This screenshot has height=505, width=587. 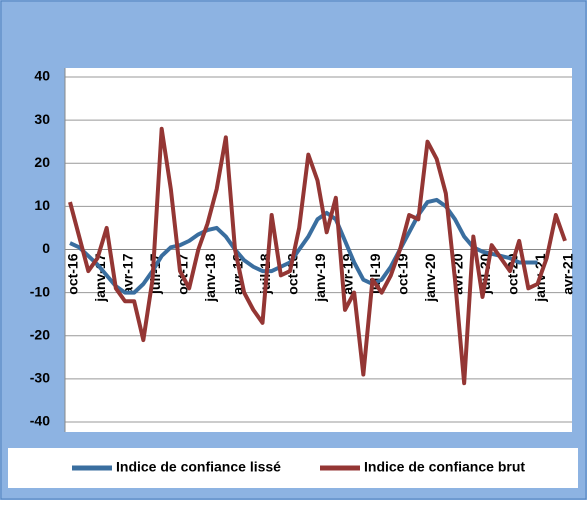 I want to click on y-tick-label: -10, so click(x=40, y=291).